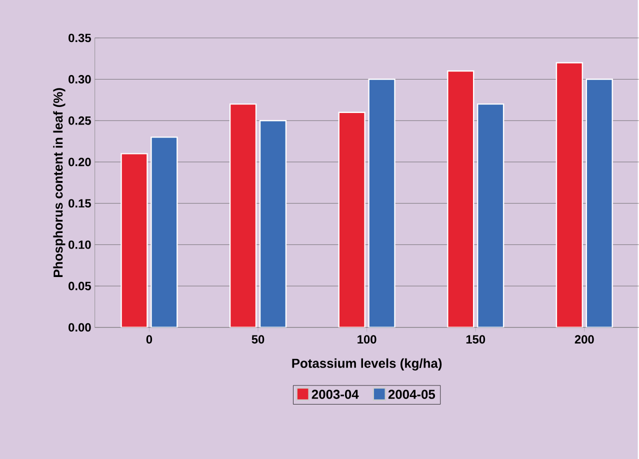  Describe the element at coordinates (335, 394) in the screenshot. I see `legend-label: 2003-04` at that location.